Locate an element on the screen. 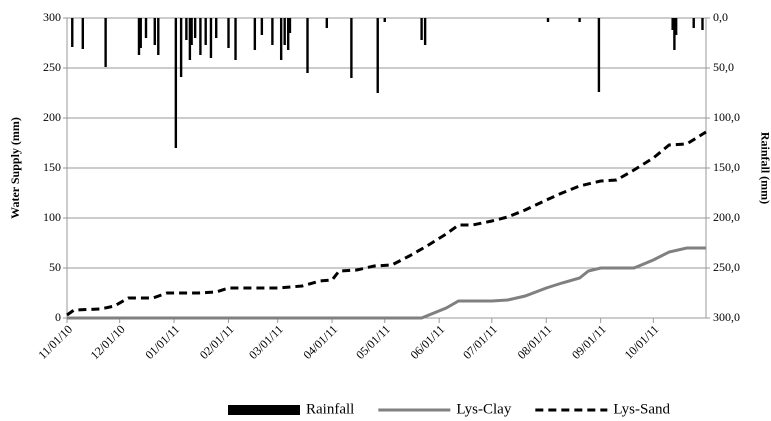 Image resolution: width=771 pixels, height=421 pixels. series-line is located at coordinates (386, 283).